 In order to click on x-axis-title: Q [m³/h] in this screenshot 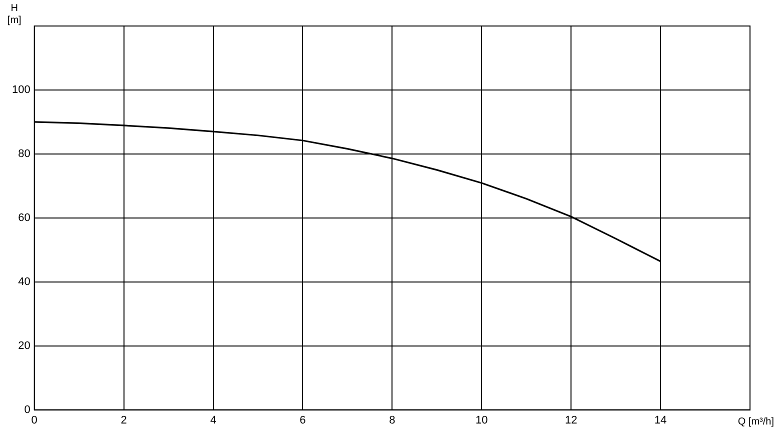, I will do `click(756, 422)`.